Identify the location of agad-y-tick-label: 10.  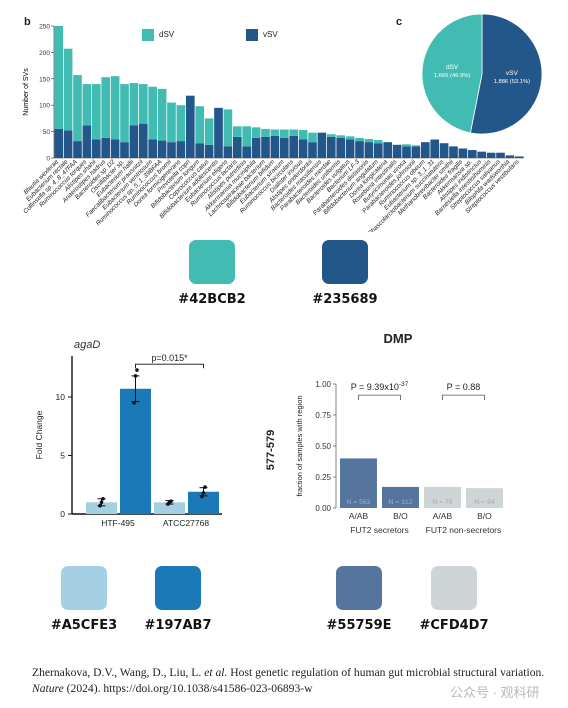
(61, 397).